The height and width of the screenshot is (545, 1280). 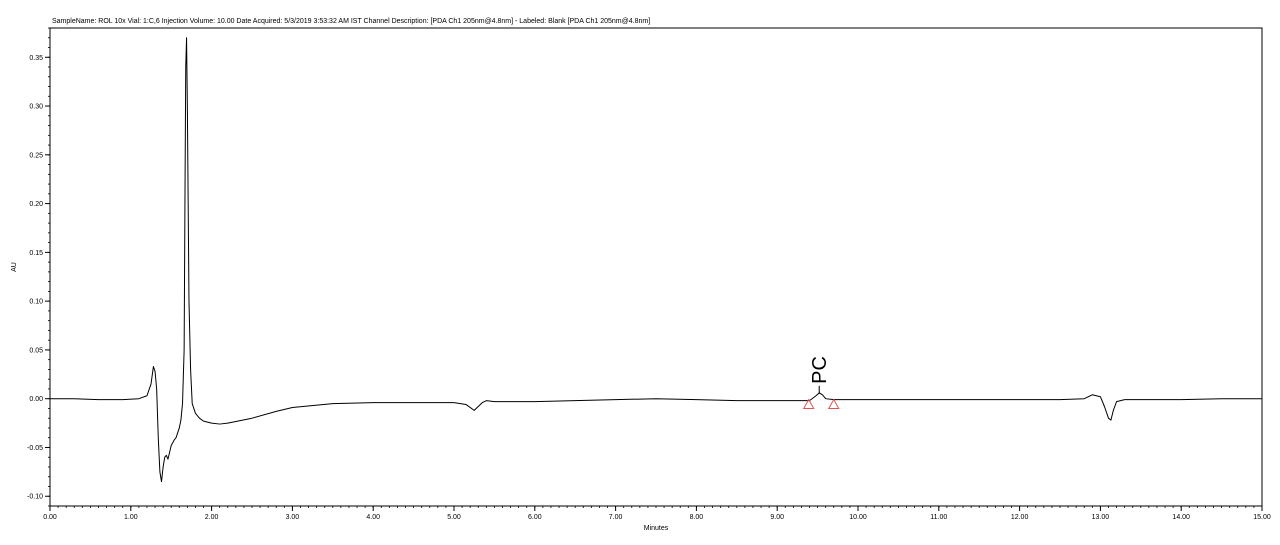 What do you see at coordinates (1020, 517) in the screenshot?
I see `x-tick-label: 12.00` at bounding box center [1020, 517].